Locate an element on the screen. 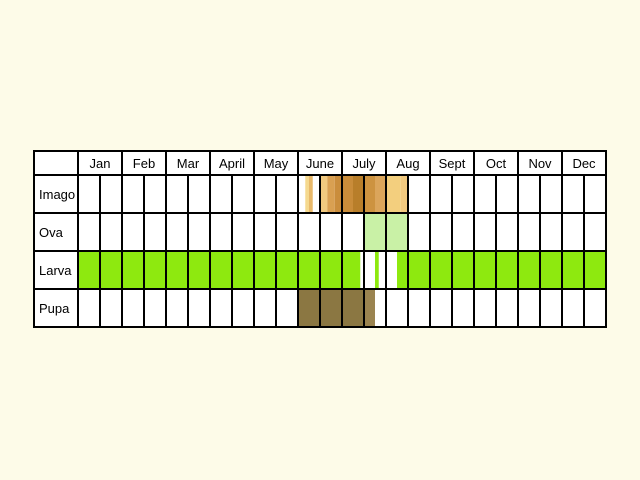  stage-label: Pupa is located at coordinates (54, 308).